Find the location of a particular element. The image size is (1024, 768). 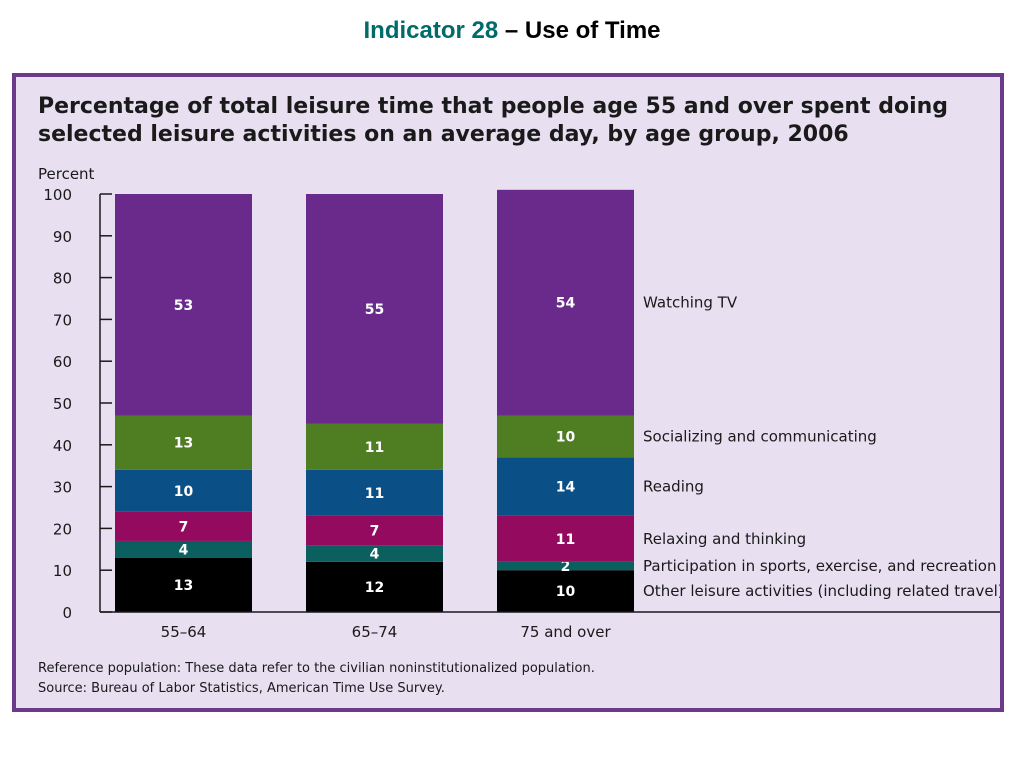

y-tick-label: 100 is located at coordinates (57, 195).